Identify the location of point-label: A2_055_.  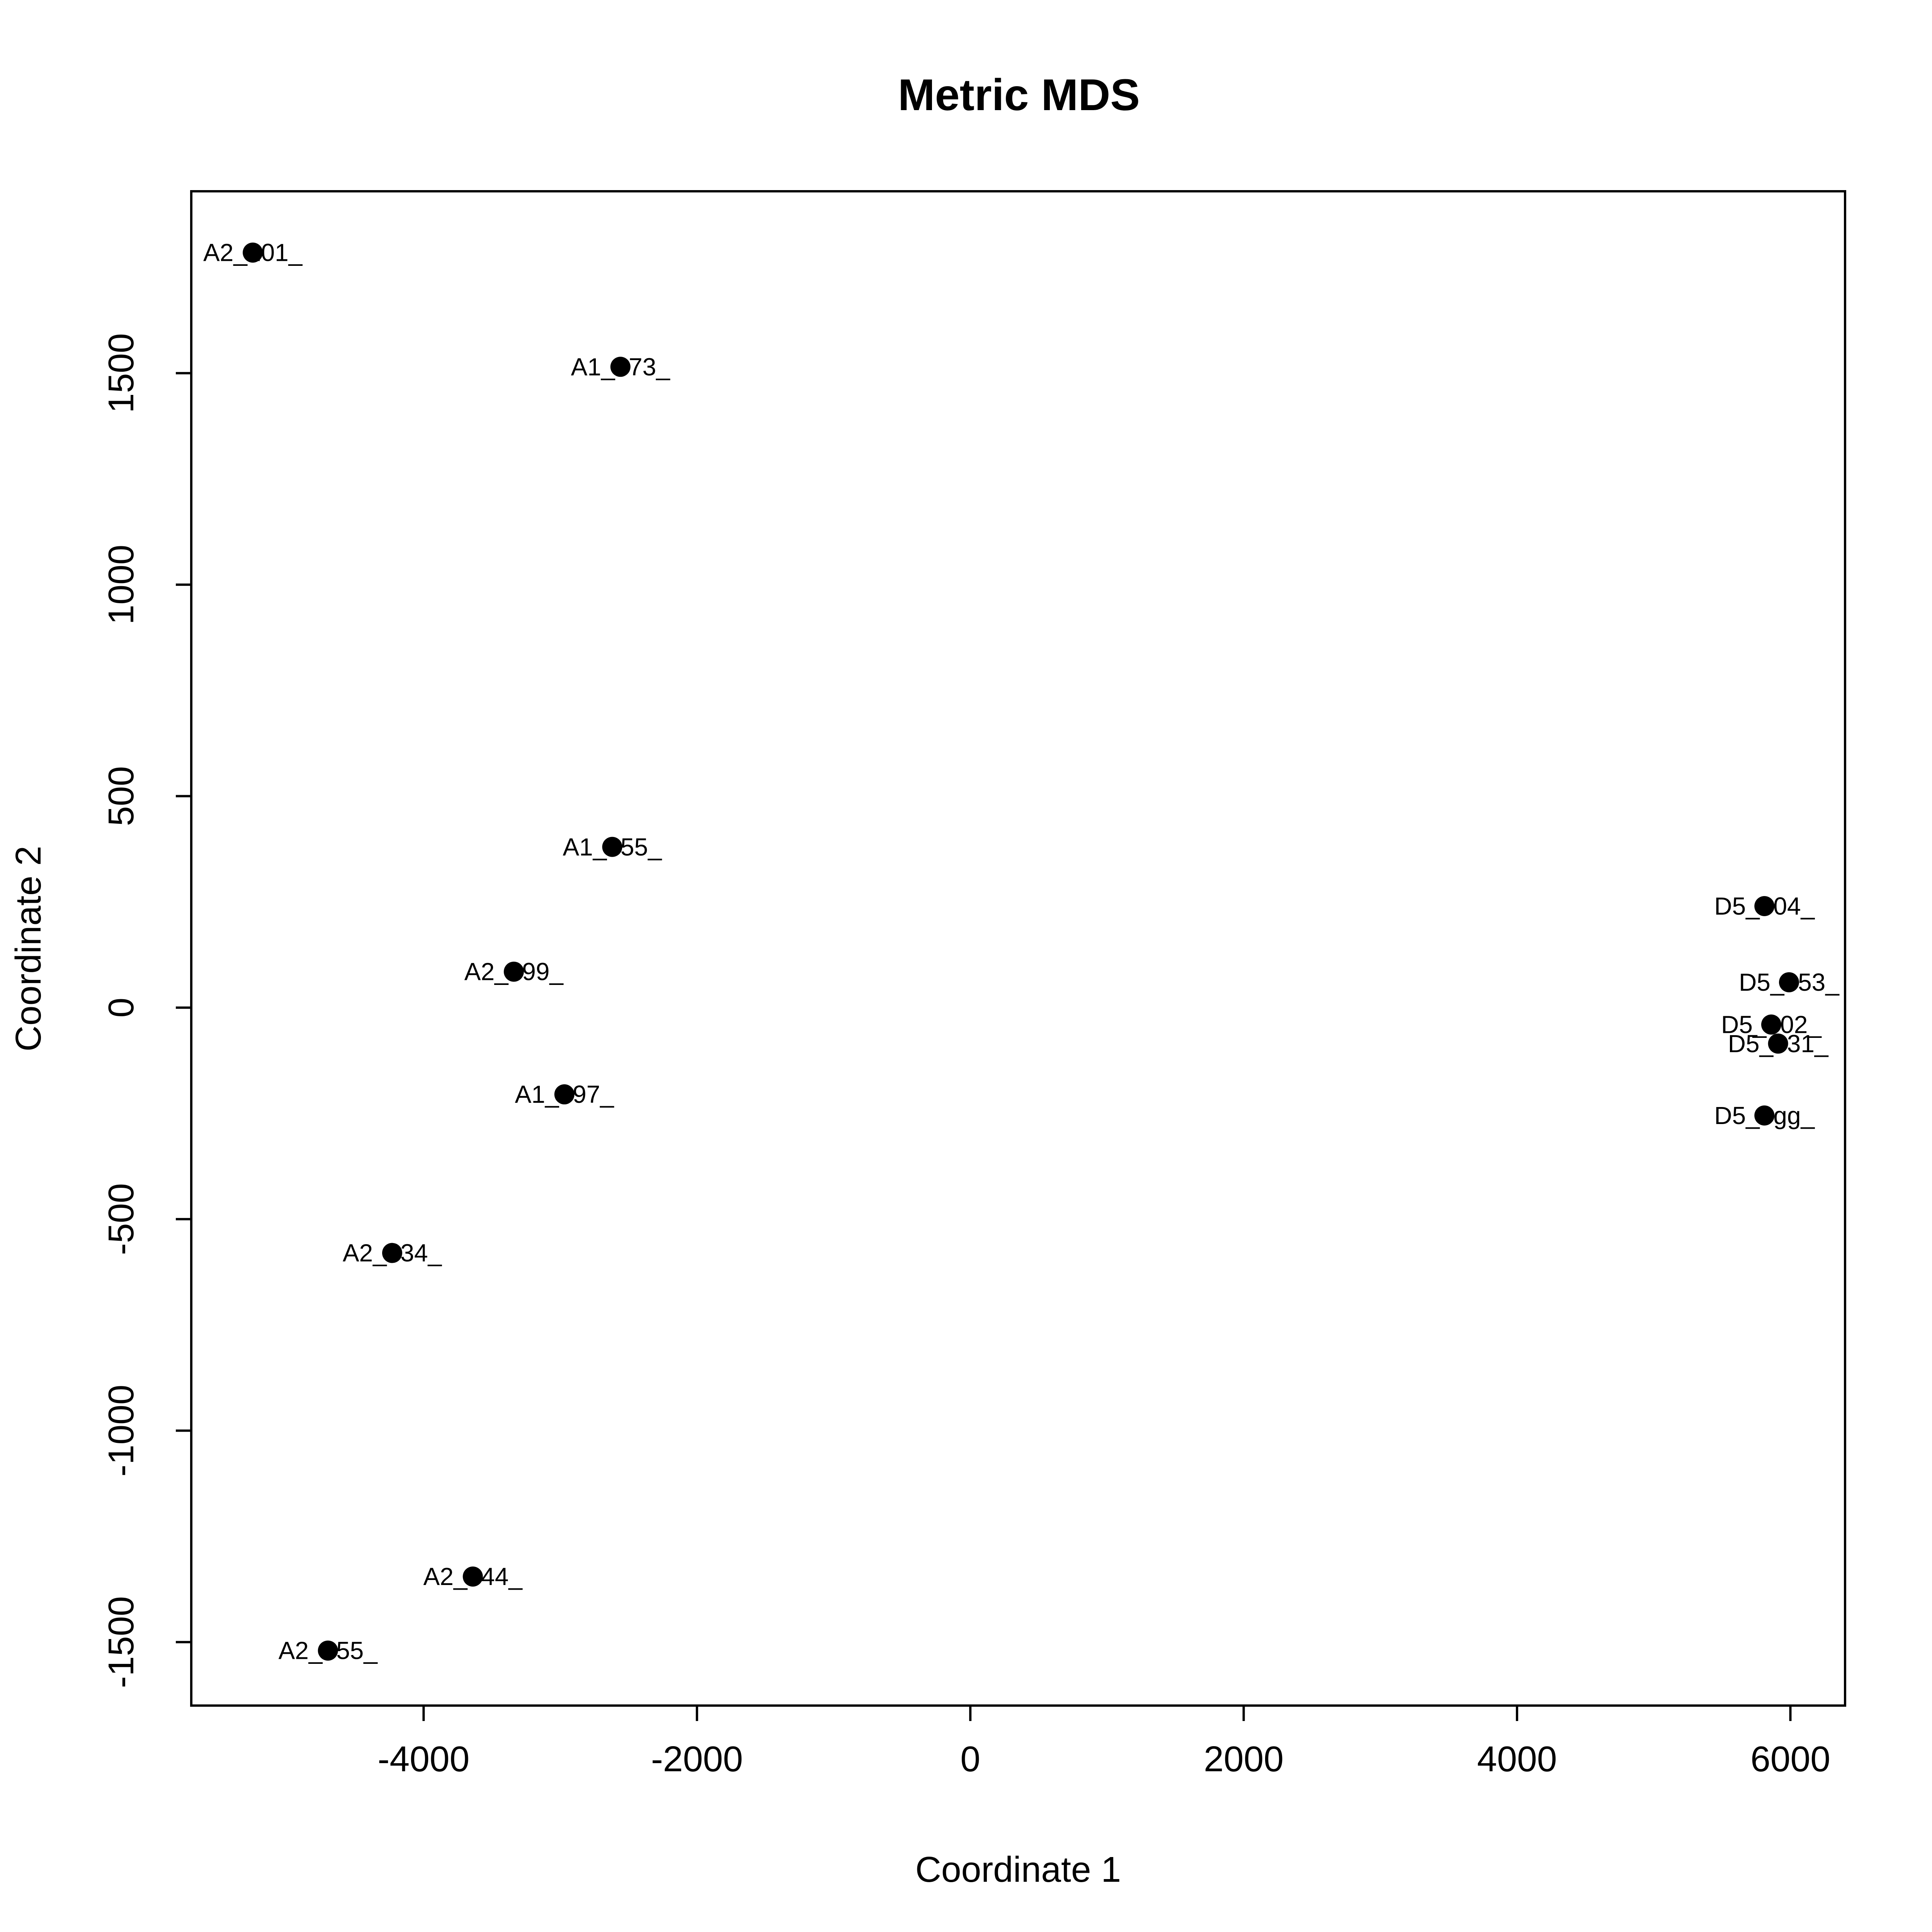
(328, 1651).